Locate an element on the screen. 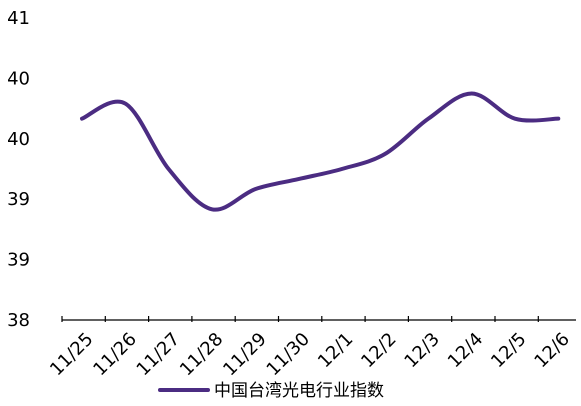 This screenshot has width=581, height=406. x-tick-label: 11/25 is located at coordinates (72, 355).